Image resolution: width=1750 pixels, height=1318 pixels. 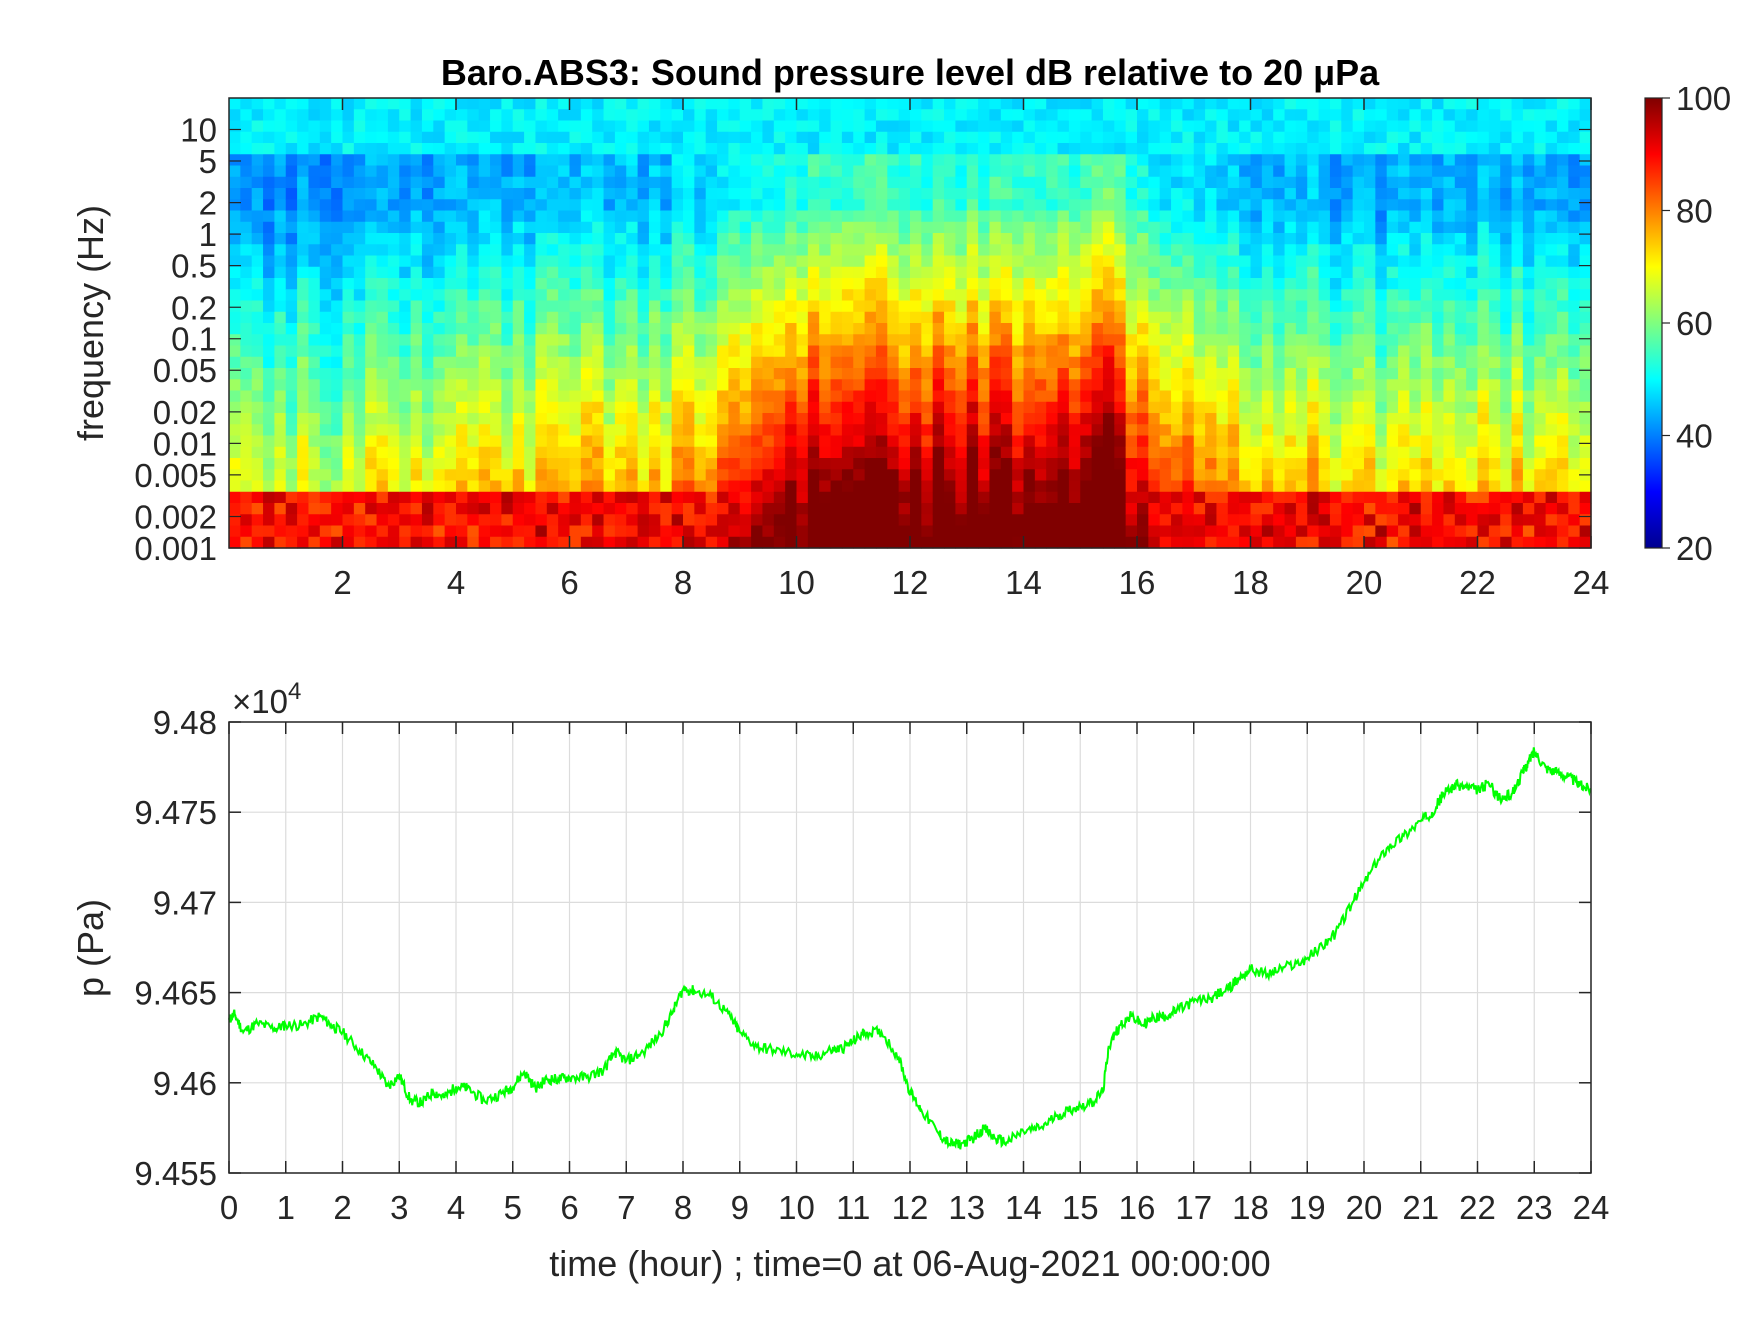 What do you see at coordinates (910, 582) in the screenshot?
I see `x-tick-label: 12` at bounding box center [910, 582].